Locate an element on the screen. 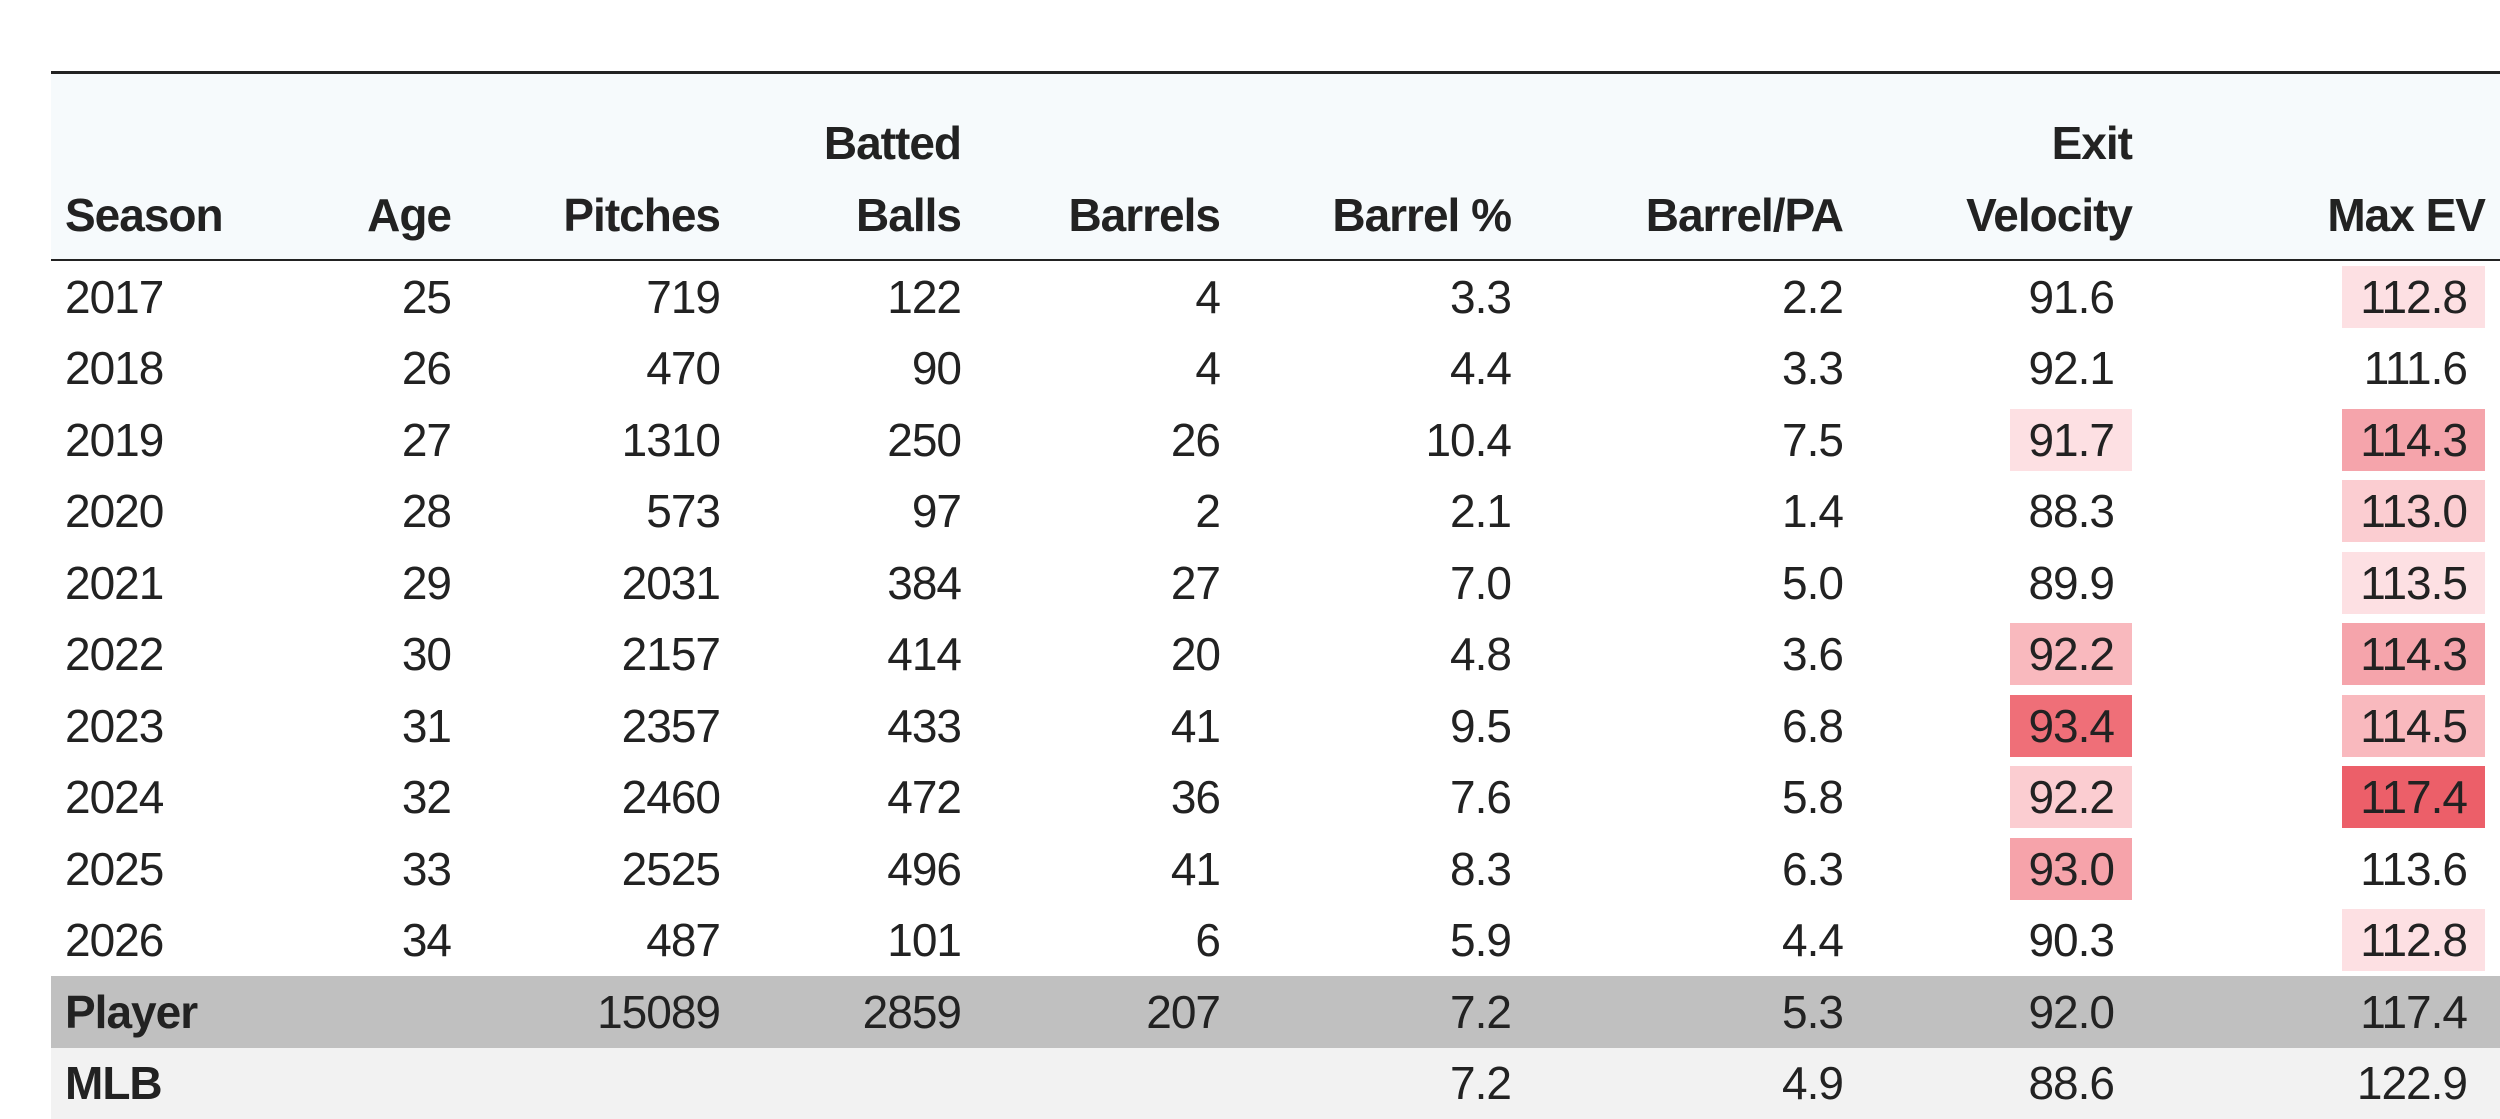 This screenshot has width=2500, height=1119. cell-max-ev: 111.6 is located at coordinates (2323, 369).